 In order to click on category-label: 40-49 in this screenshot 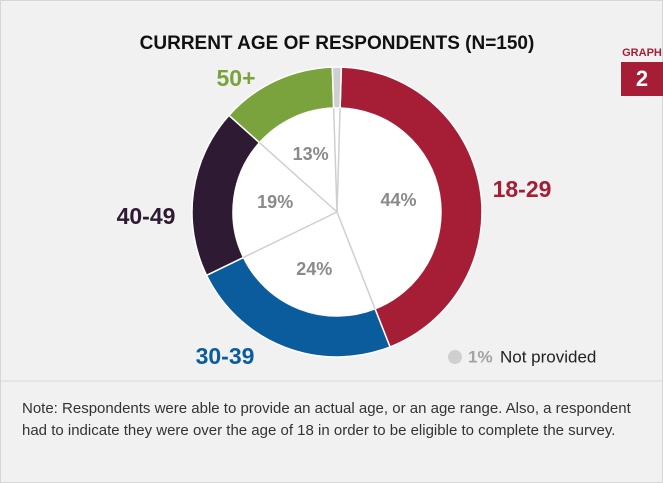, I will do `click(146, 216)`.